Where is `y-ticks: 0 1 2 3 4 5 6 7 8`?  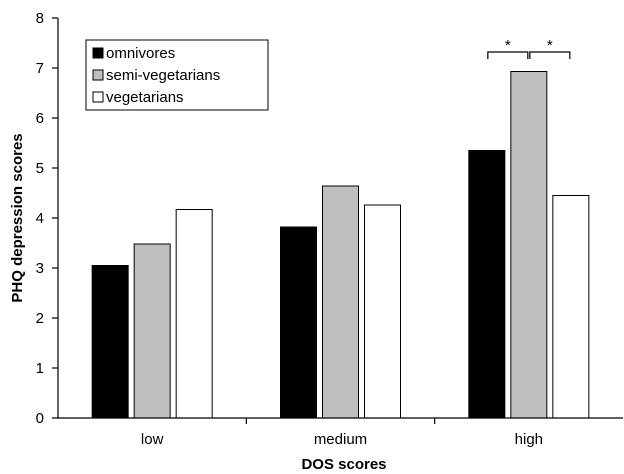 y-ticks: 0 1 2 3 4 5 6 7 8 is located at coordinates (47, 218).